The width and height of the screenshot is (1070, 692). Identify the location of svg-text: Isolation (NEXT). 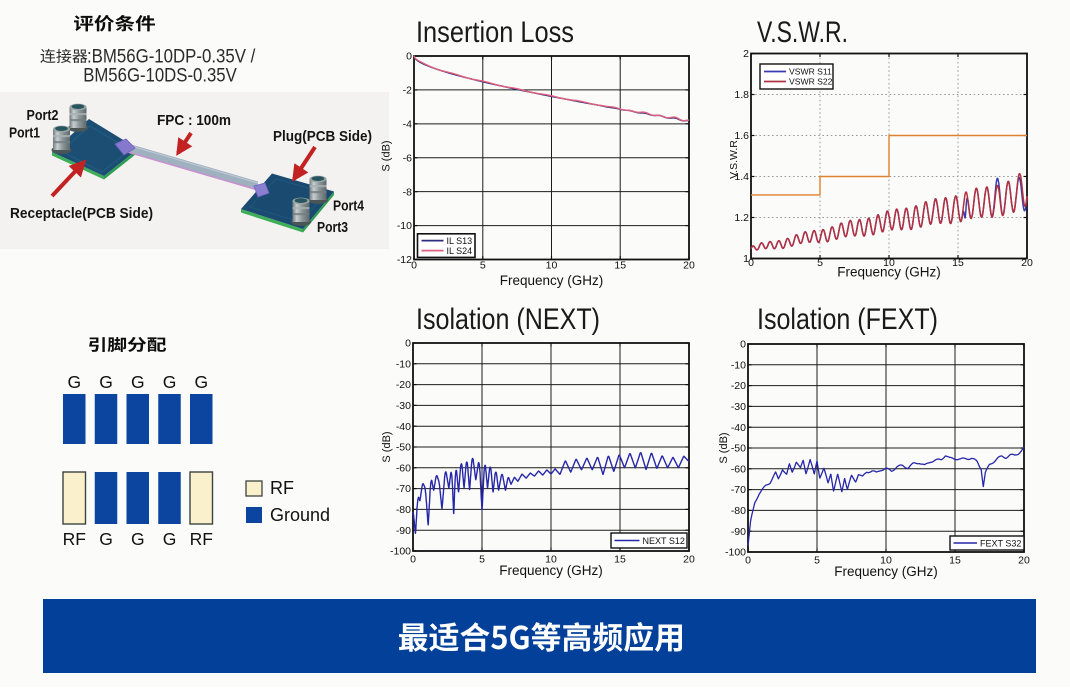
(508, 319).